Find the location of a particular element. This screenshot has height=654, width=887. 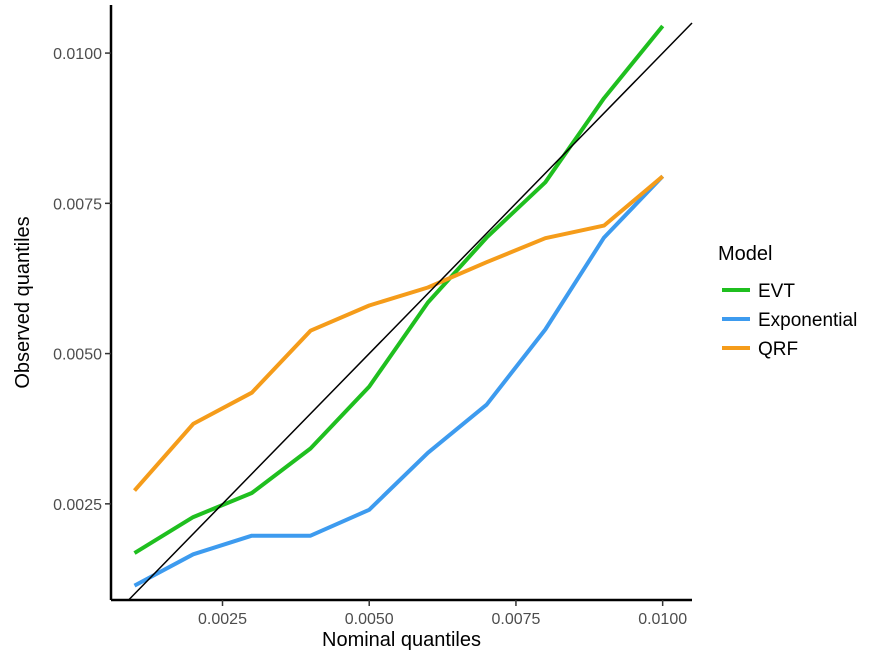

x-tick-label: 0.0100 is located at coordinates (662, 619).